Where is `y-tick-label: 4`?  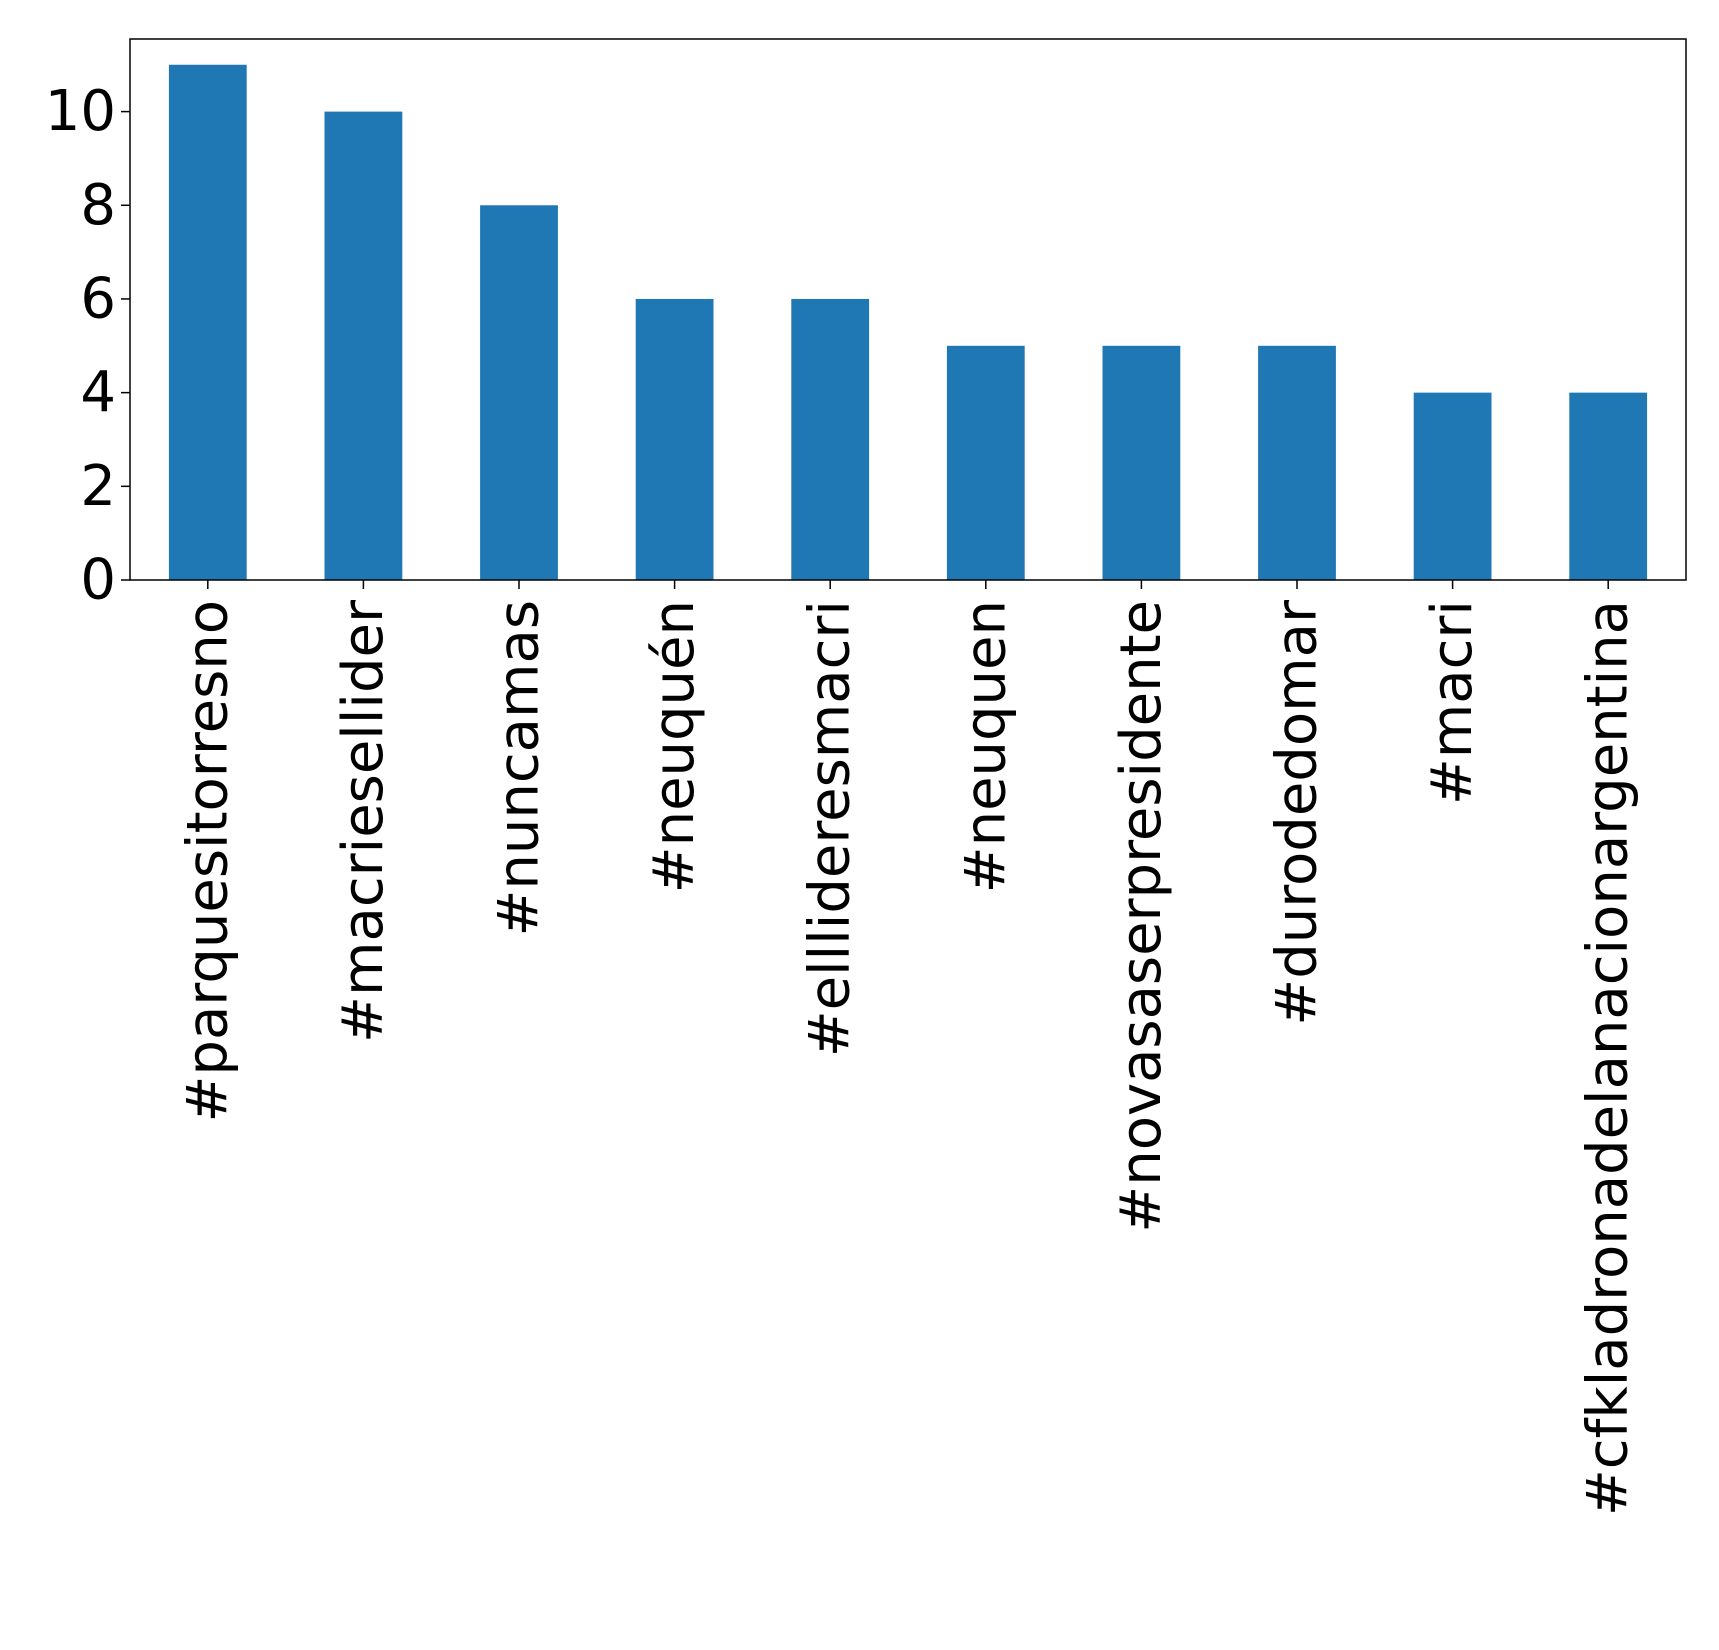 y-tick-label: 4 is located at coordinates (98, 392).